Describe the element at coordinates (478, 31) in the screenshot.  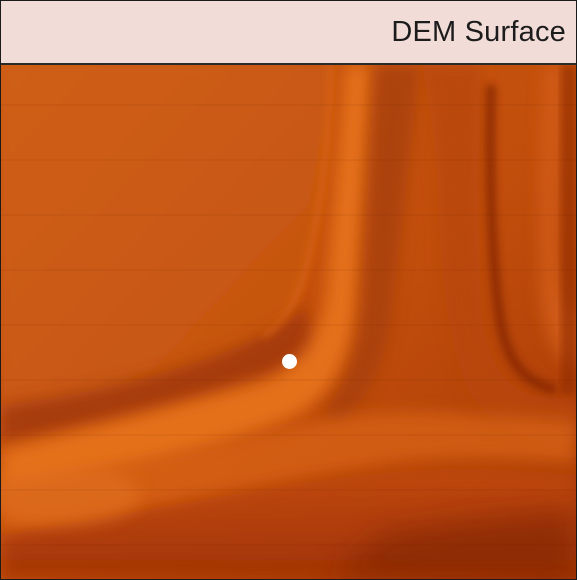
I see `map-title: DEM Surface` at that location.